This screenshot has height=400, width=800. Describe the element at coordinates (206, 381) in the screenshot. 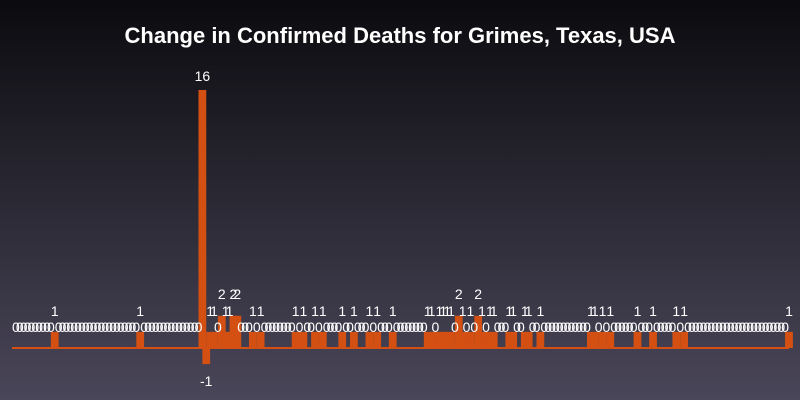

I see `data-label: -1` at that location.